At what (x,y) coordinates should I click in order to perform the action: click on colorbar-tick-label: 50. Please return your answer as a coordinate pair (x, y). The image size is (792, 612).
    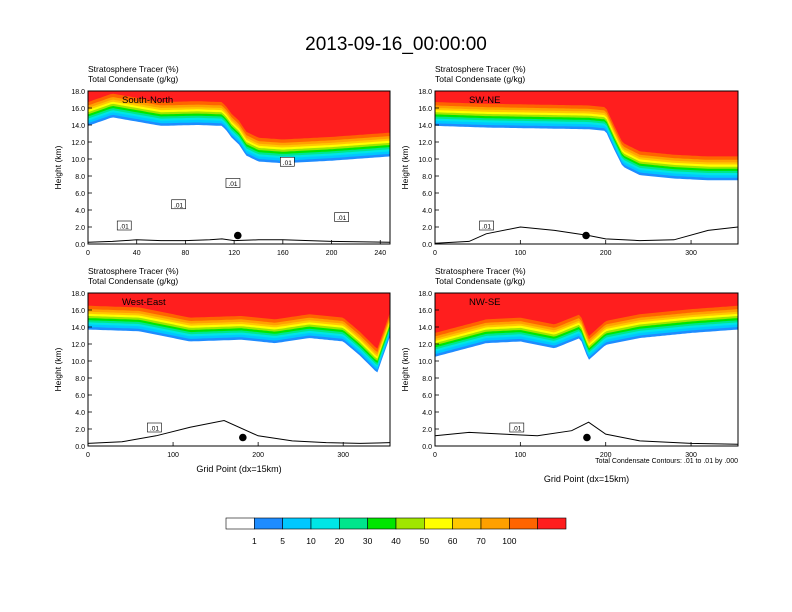
    Looking at the image, I should click on (425, 541).